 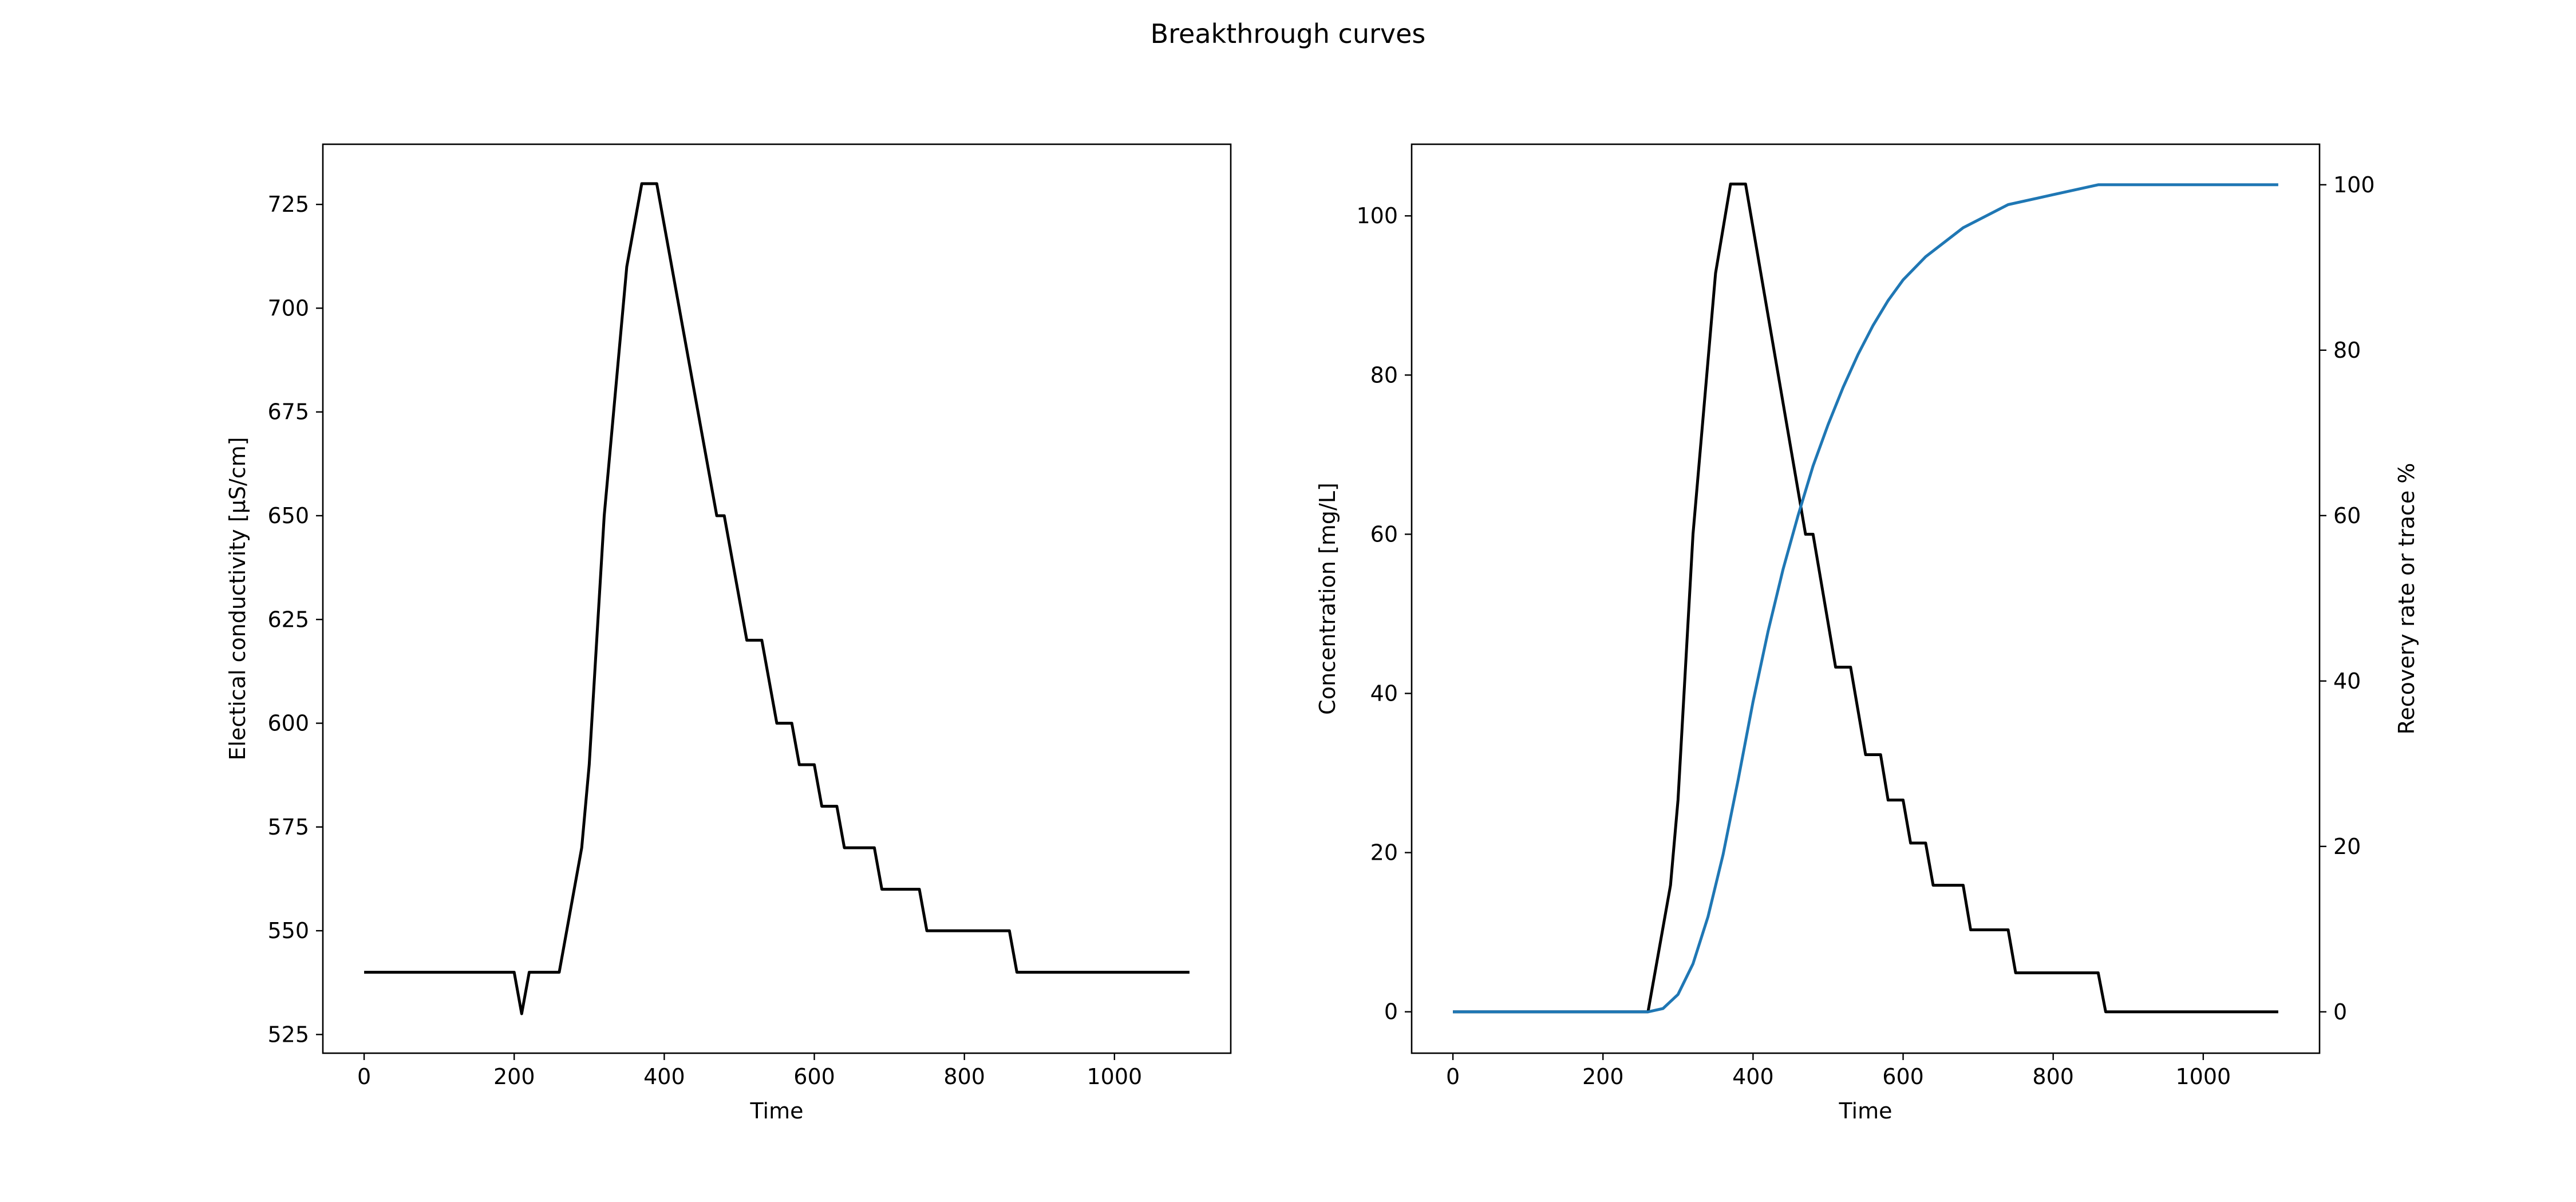 What do you see at coordinates (777, 1111) in the screenshot?
I see `conductivity-x-axis-label: Time` at bounding box center [777, 1111].